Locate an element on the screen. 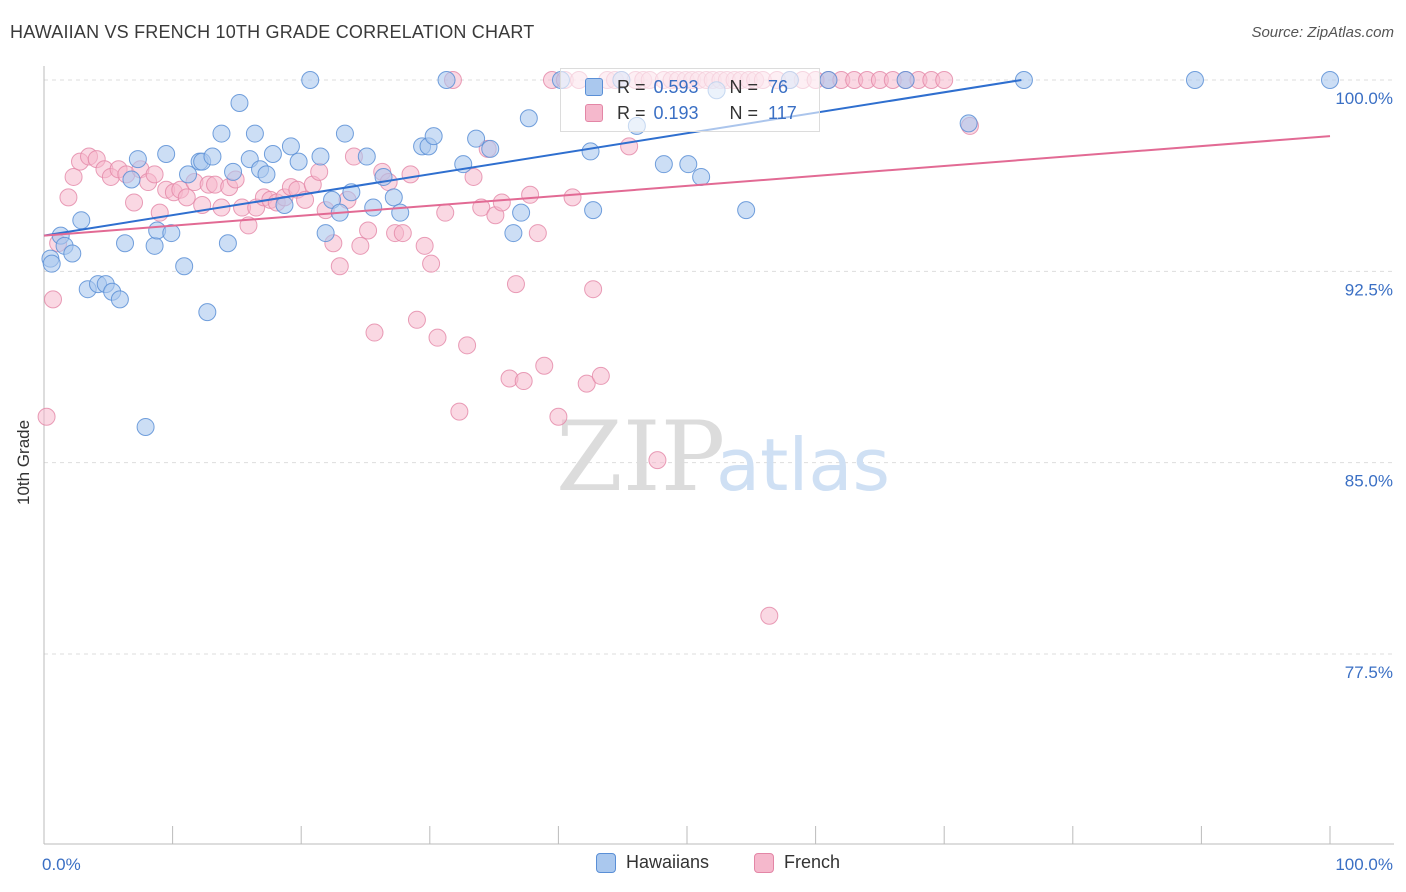 This screenshot has height=892, width=1406. x-tick-label-max: 100.0% is located at coordinates (1364, 864).